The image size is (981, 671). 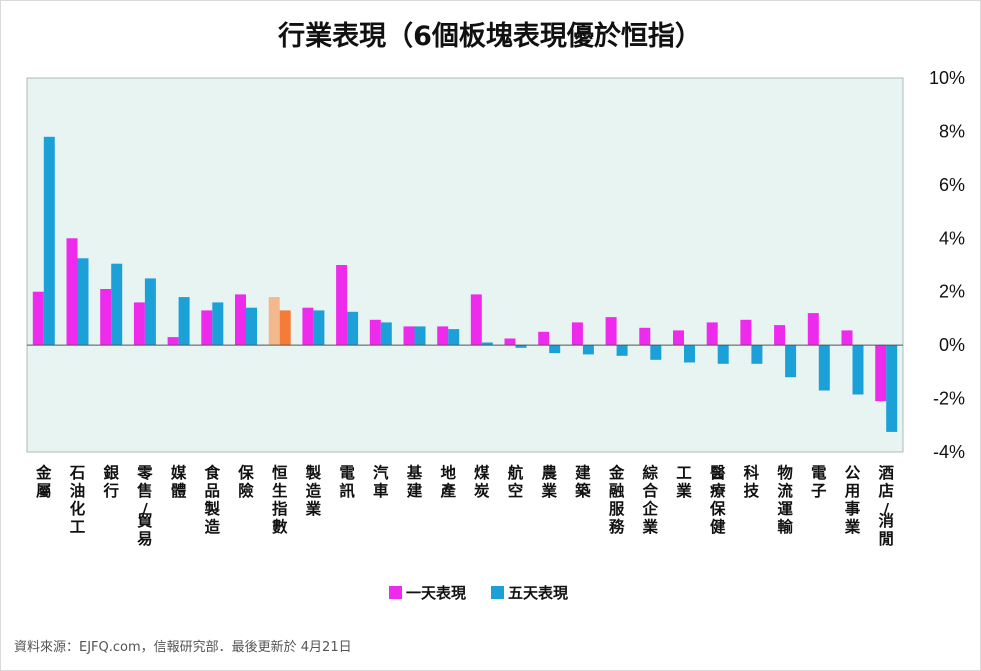 What do you see at coordinates (538, 593) in the screenshot?
I see `legend-label-series-2: 五天表現` at bounding box center [538, 593].